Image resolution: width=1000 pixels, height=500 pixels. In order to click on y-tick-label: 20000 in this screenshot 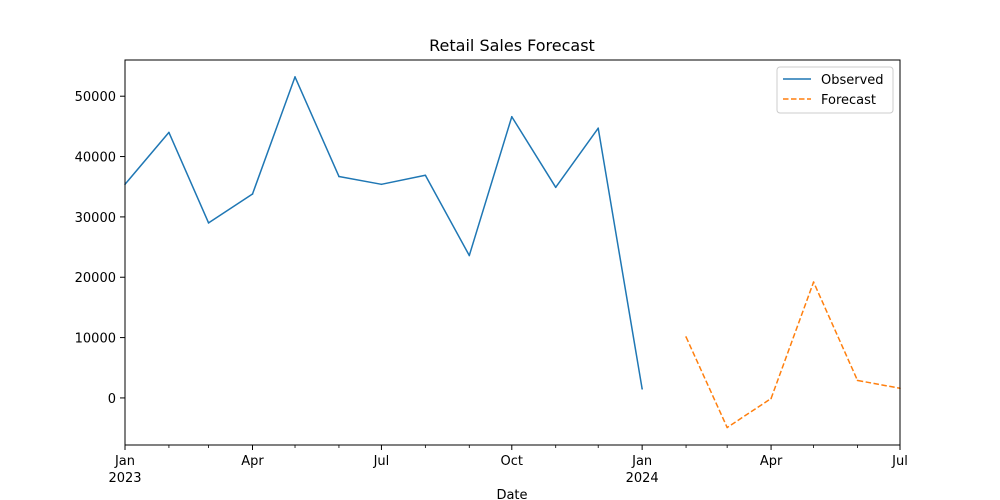, I will do `click(95, 278)`.